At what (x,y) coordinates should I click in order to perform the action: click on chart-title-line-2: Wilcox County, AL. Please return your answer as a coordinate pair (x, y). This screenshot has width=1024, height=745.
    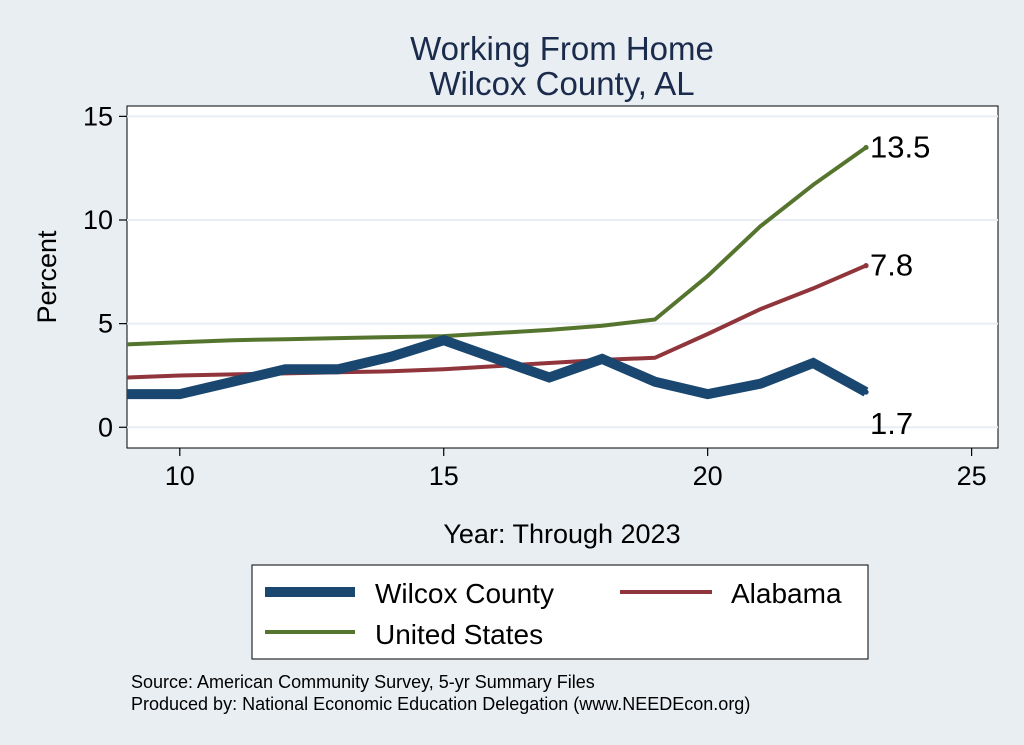
    Looking at the image, I should click on (561, 83).